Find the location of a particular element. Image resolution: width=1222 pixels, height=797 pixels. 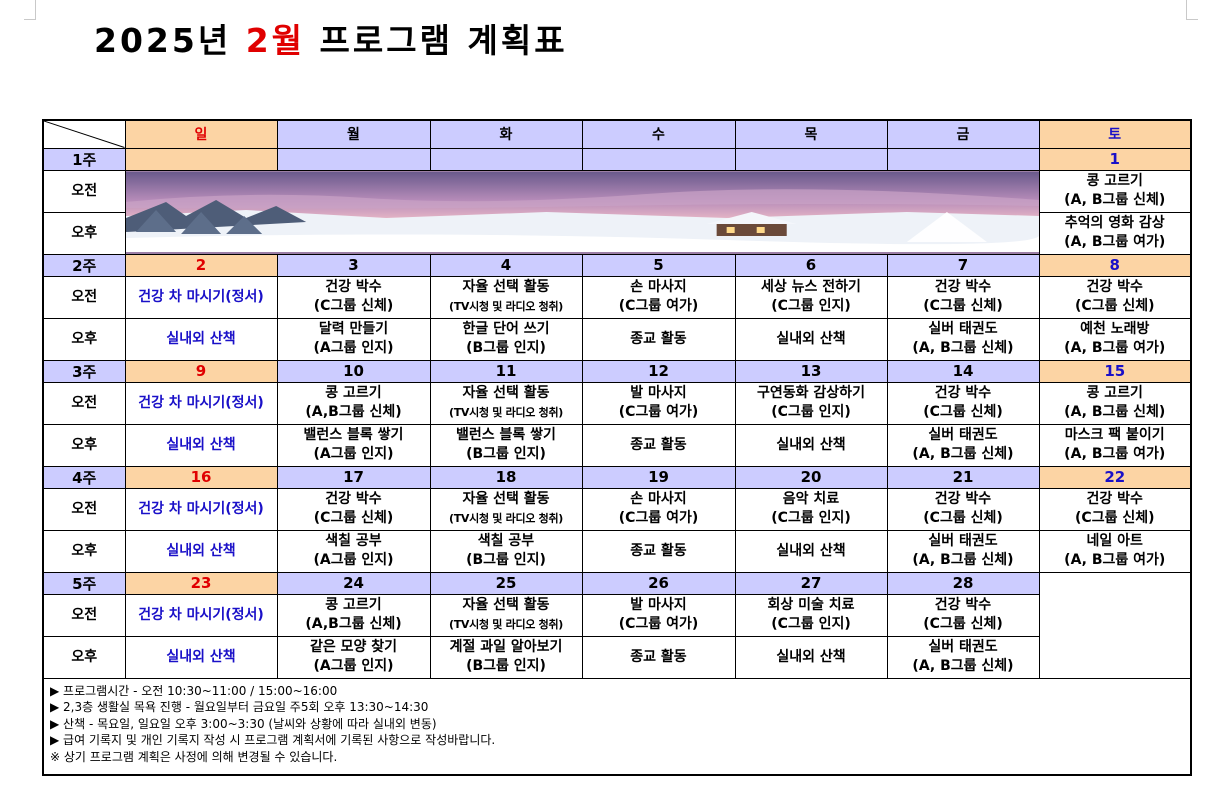

activity-group: (A,B그룹 신체) is located at coordinates (353, 624).